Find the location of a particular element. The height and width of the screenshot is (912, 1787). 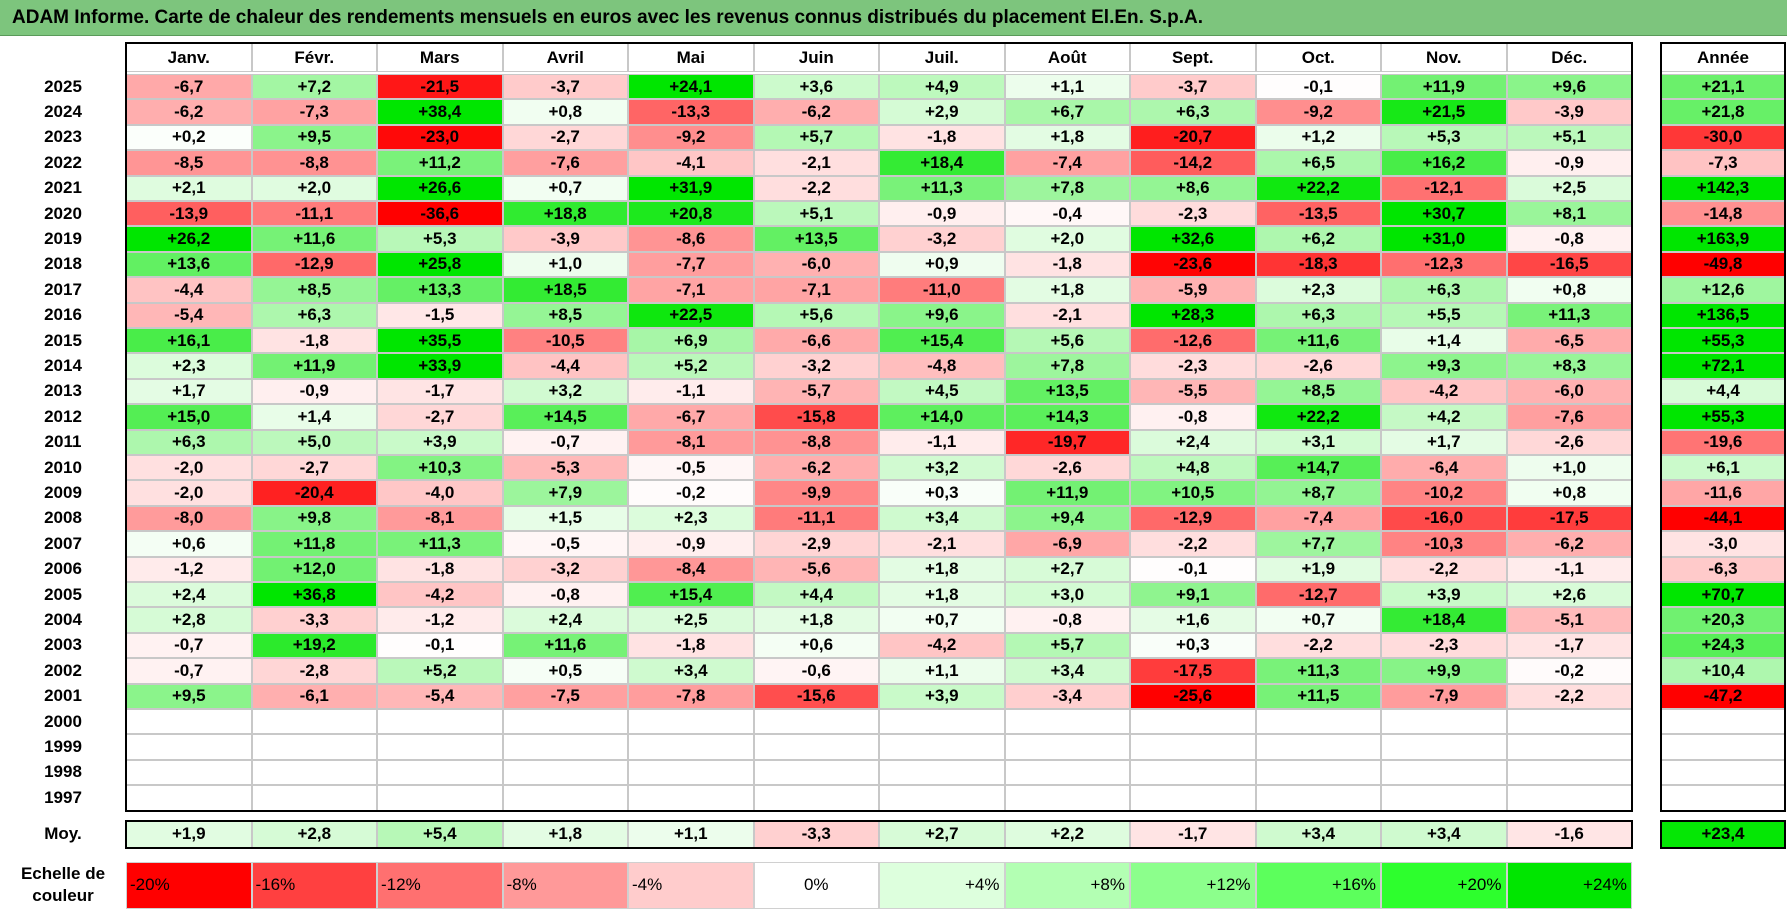

annual-cell: +136,5 is located at coordinates (1723, 315).